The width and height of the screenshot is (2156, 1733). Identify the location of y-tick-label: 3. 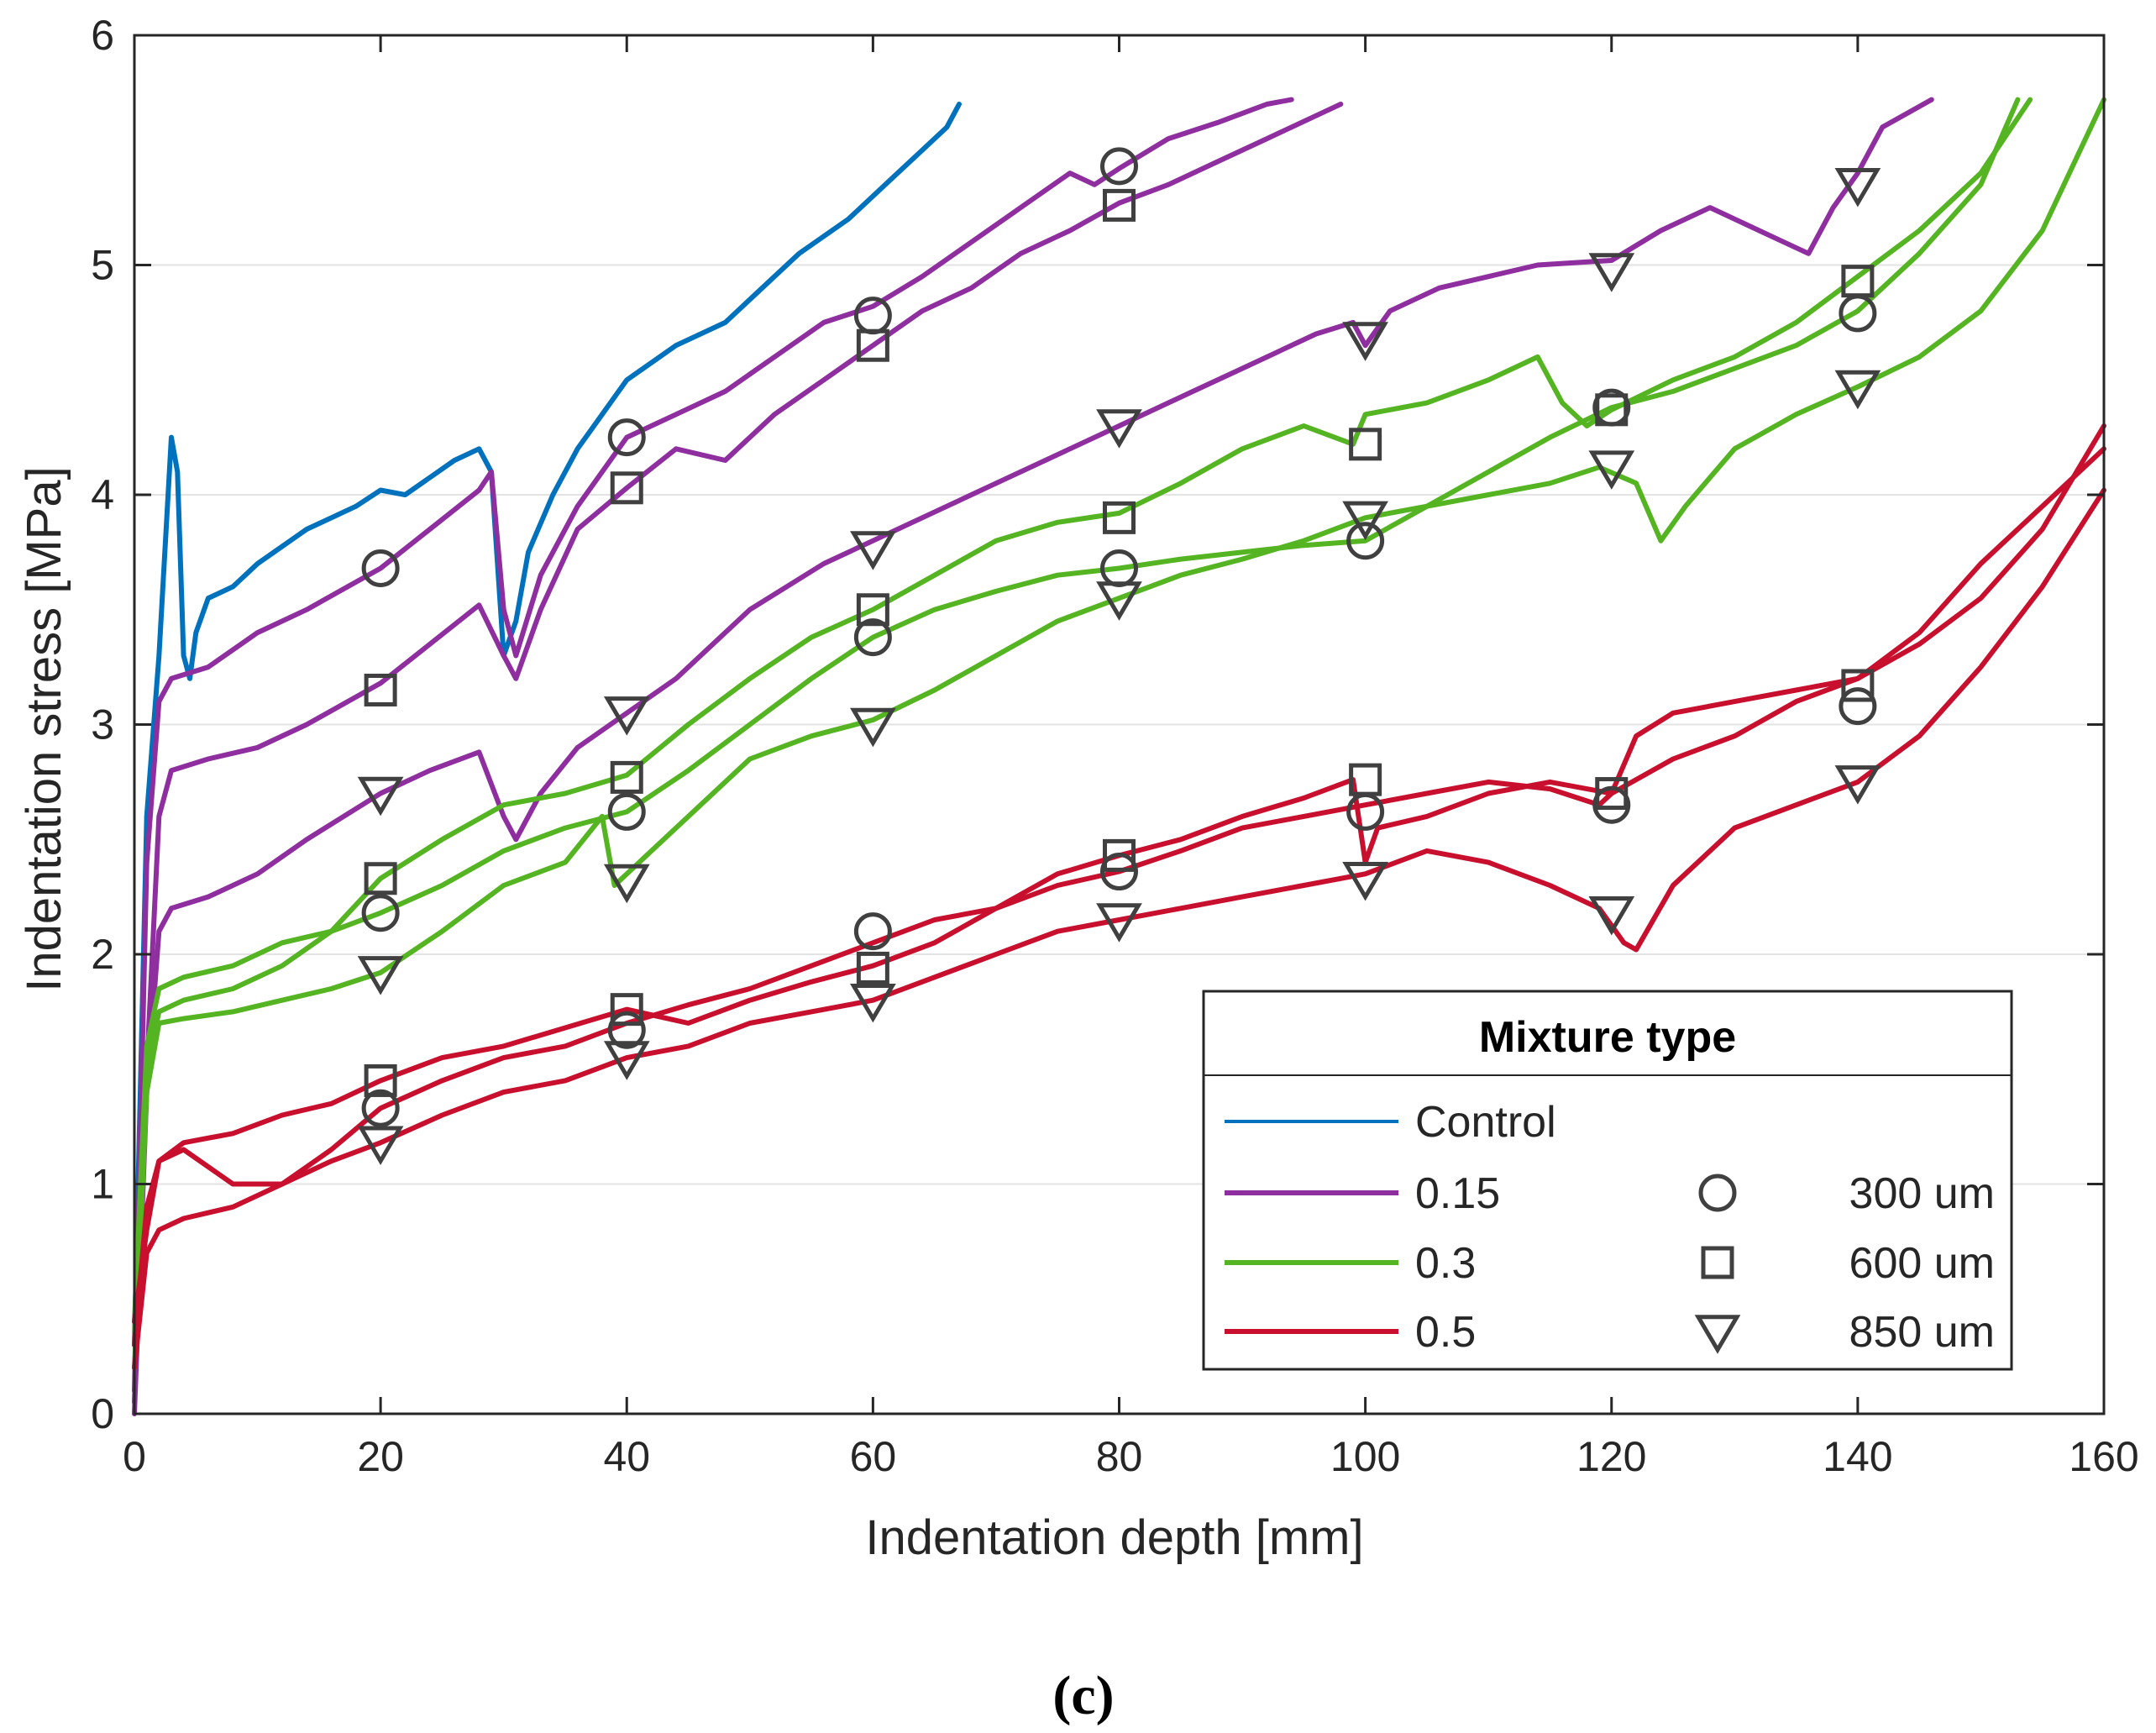
(103, 724).